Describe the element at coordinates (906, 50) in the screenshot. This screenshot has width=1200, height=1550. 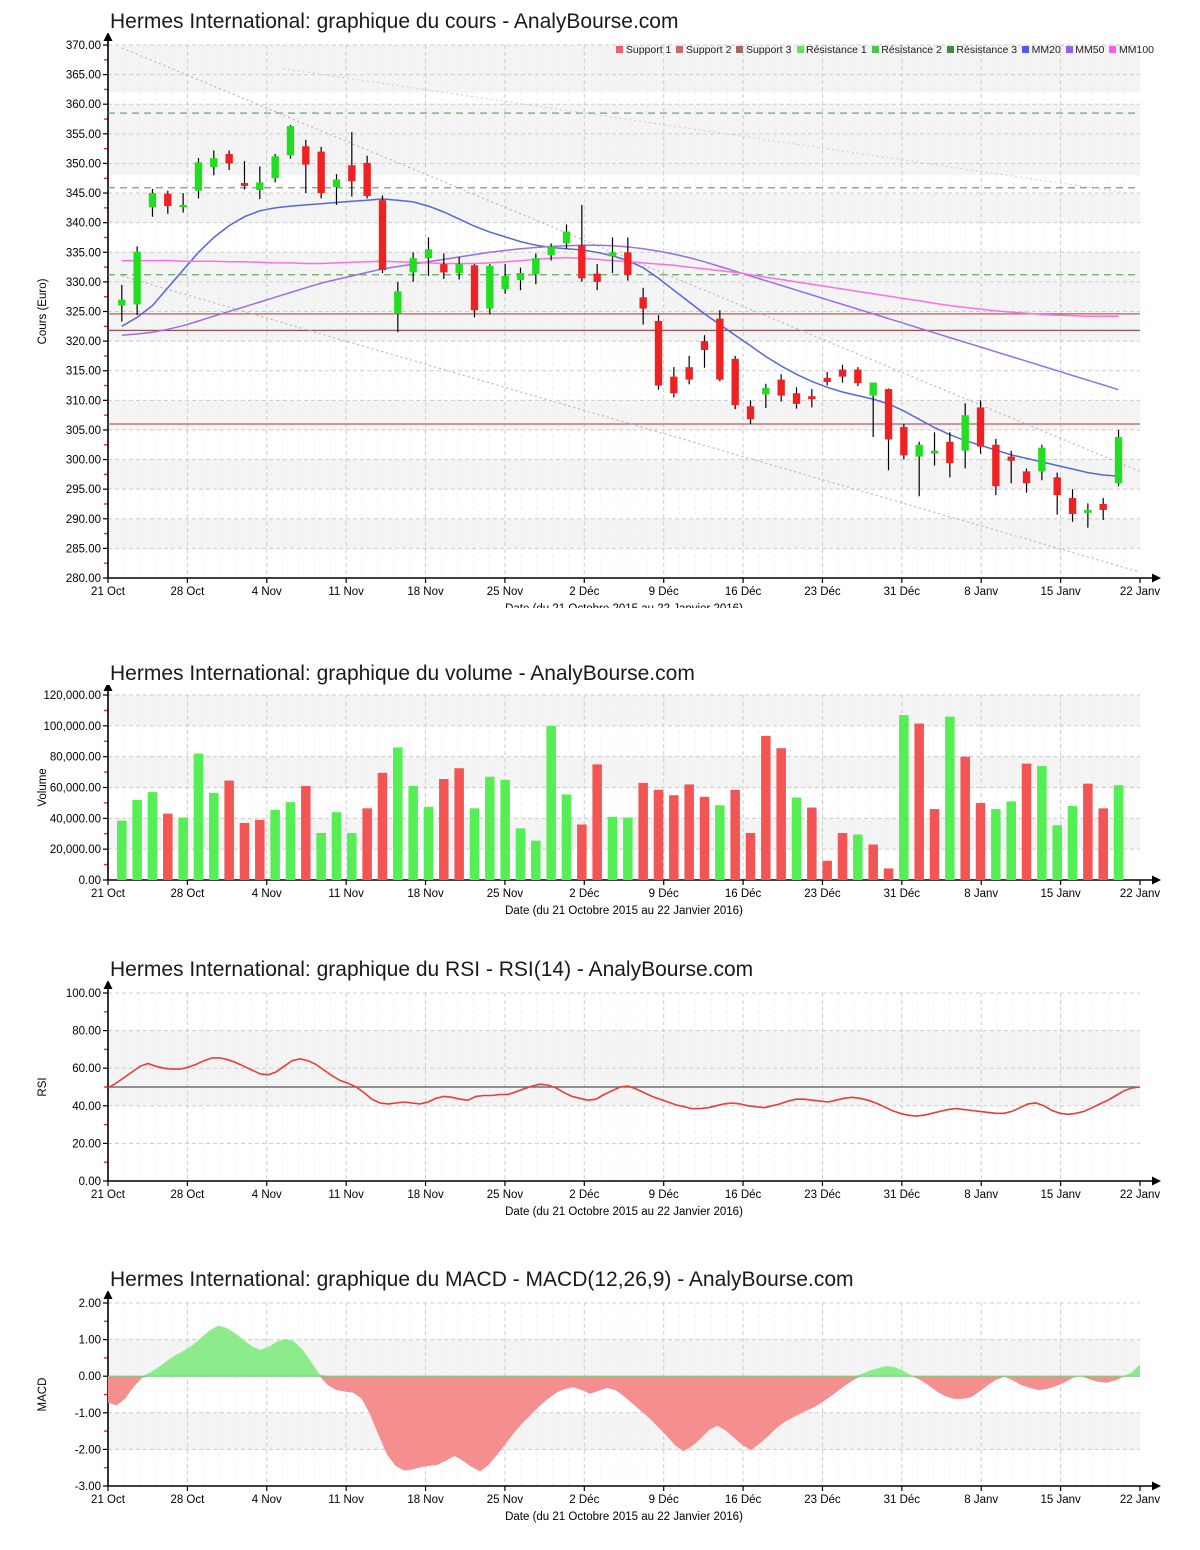
I see `legend-item-4: Résistance 2` at that location.